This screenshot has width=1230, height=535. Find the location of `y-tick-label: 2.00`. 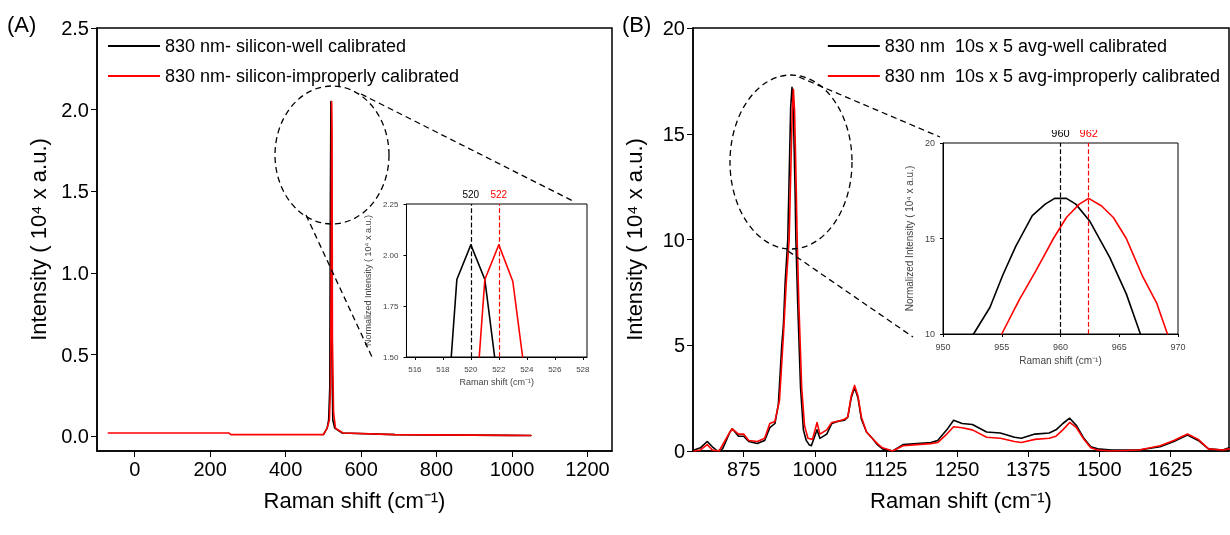

y-tick-label: 2.00 is located at coordinates (391, 255).